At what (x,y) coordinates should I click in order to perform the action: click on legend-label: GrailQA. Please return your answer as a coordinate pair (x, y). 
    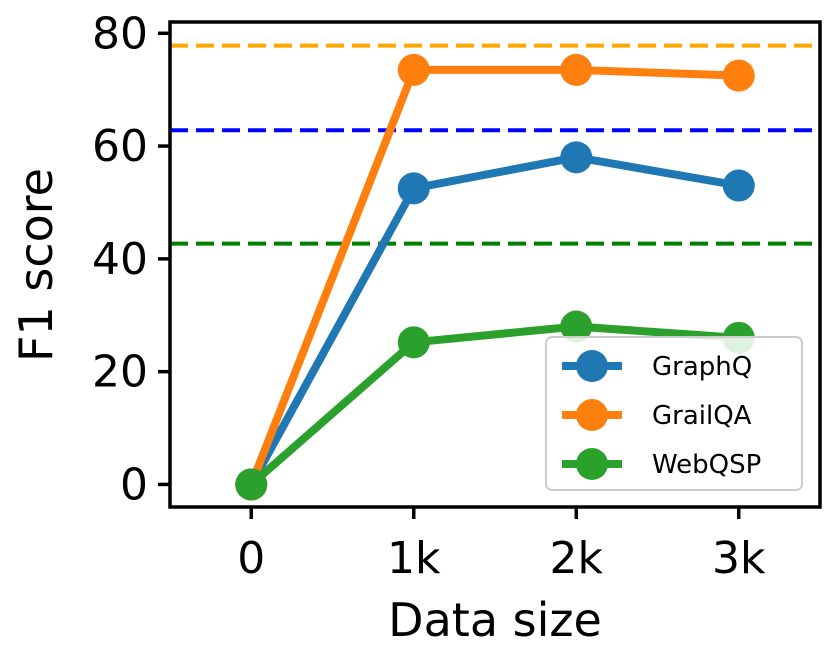
    Looking at the image, I should click on (702, 416).